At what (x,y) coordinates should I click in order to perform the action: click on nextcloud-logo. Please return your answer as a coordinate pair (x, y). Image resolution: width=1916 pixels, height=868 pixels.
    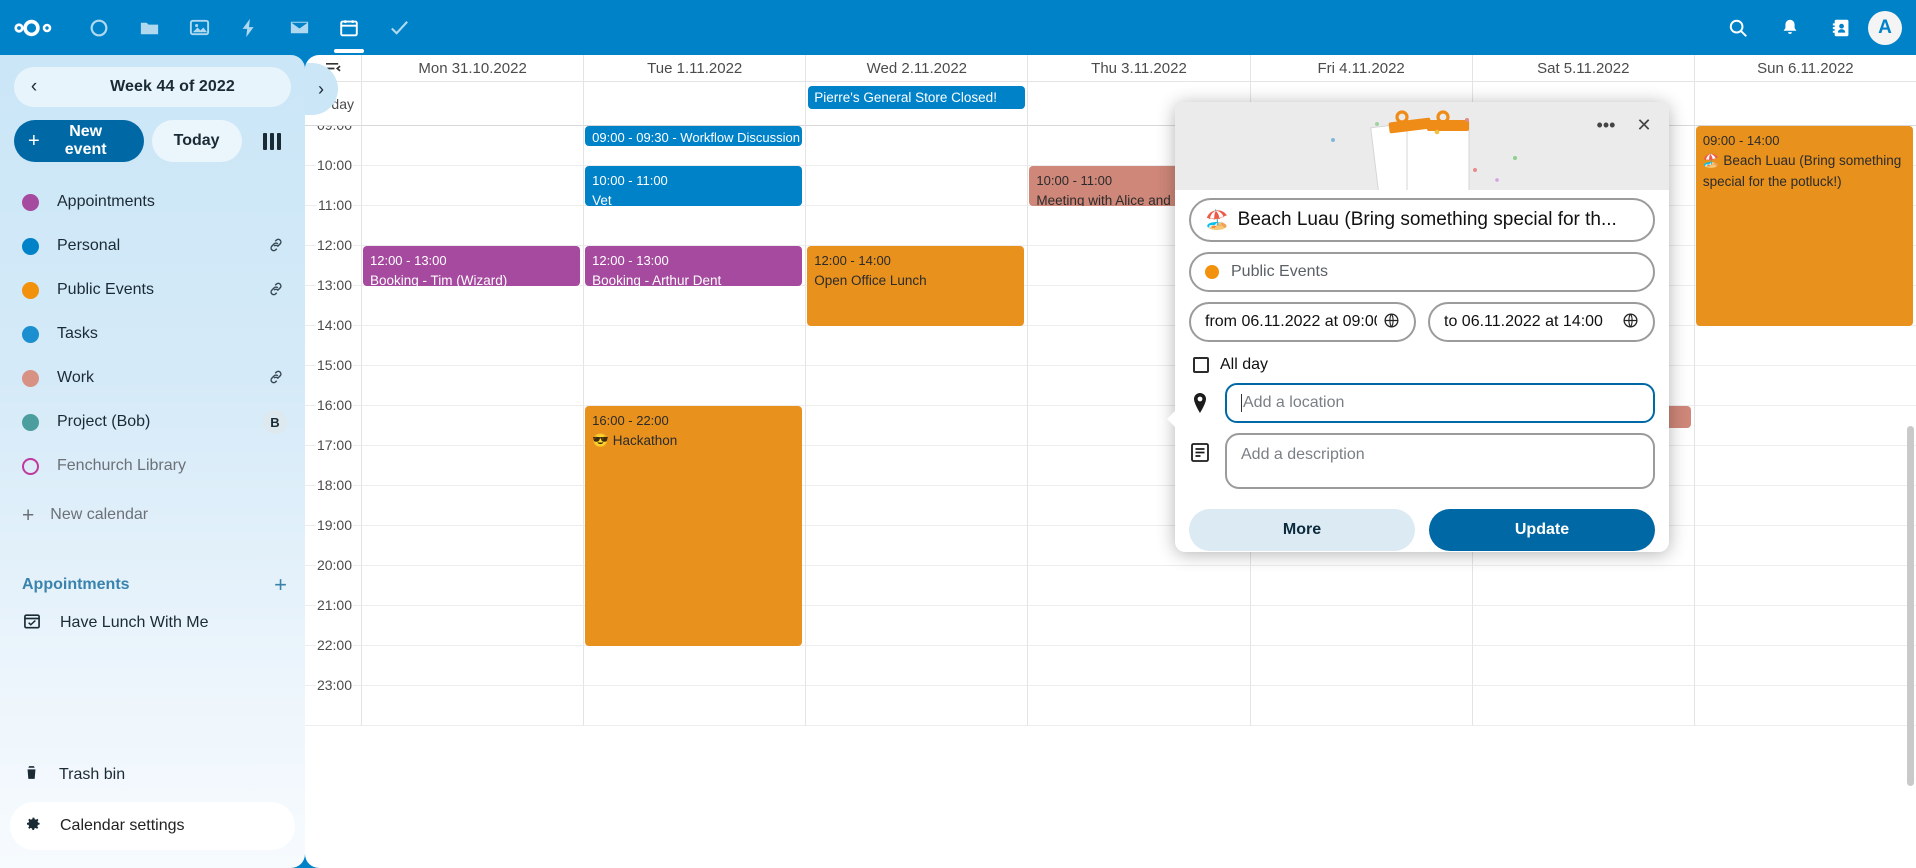
    Looking at the image, I should click on (33, 28).